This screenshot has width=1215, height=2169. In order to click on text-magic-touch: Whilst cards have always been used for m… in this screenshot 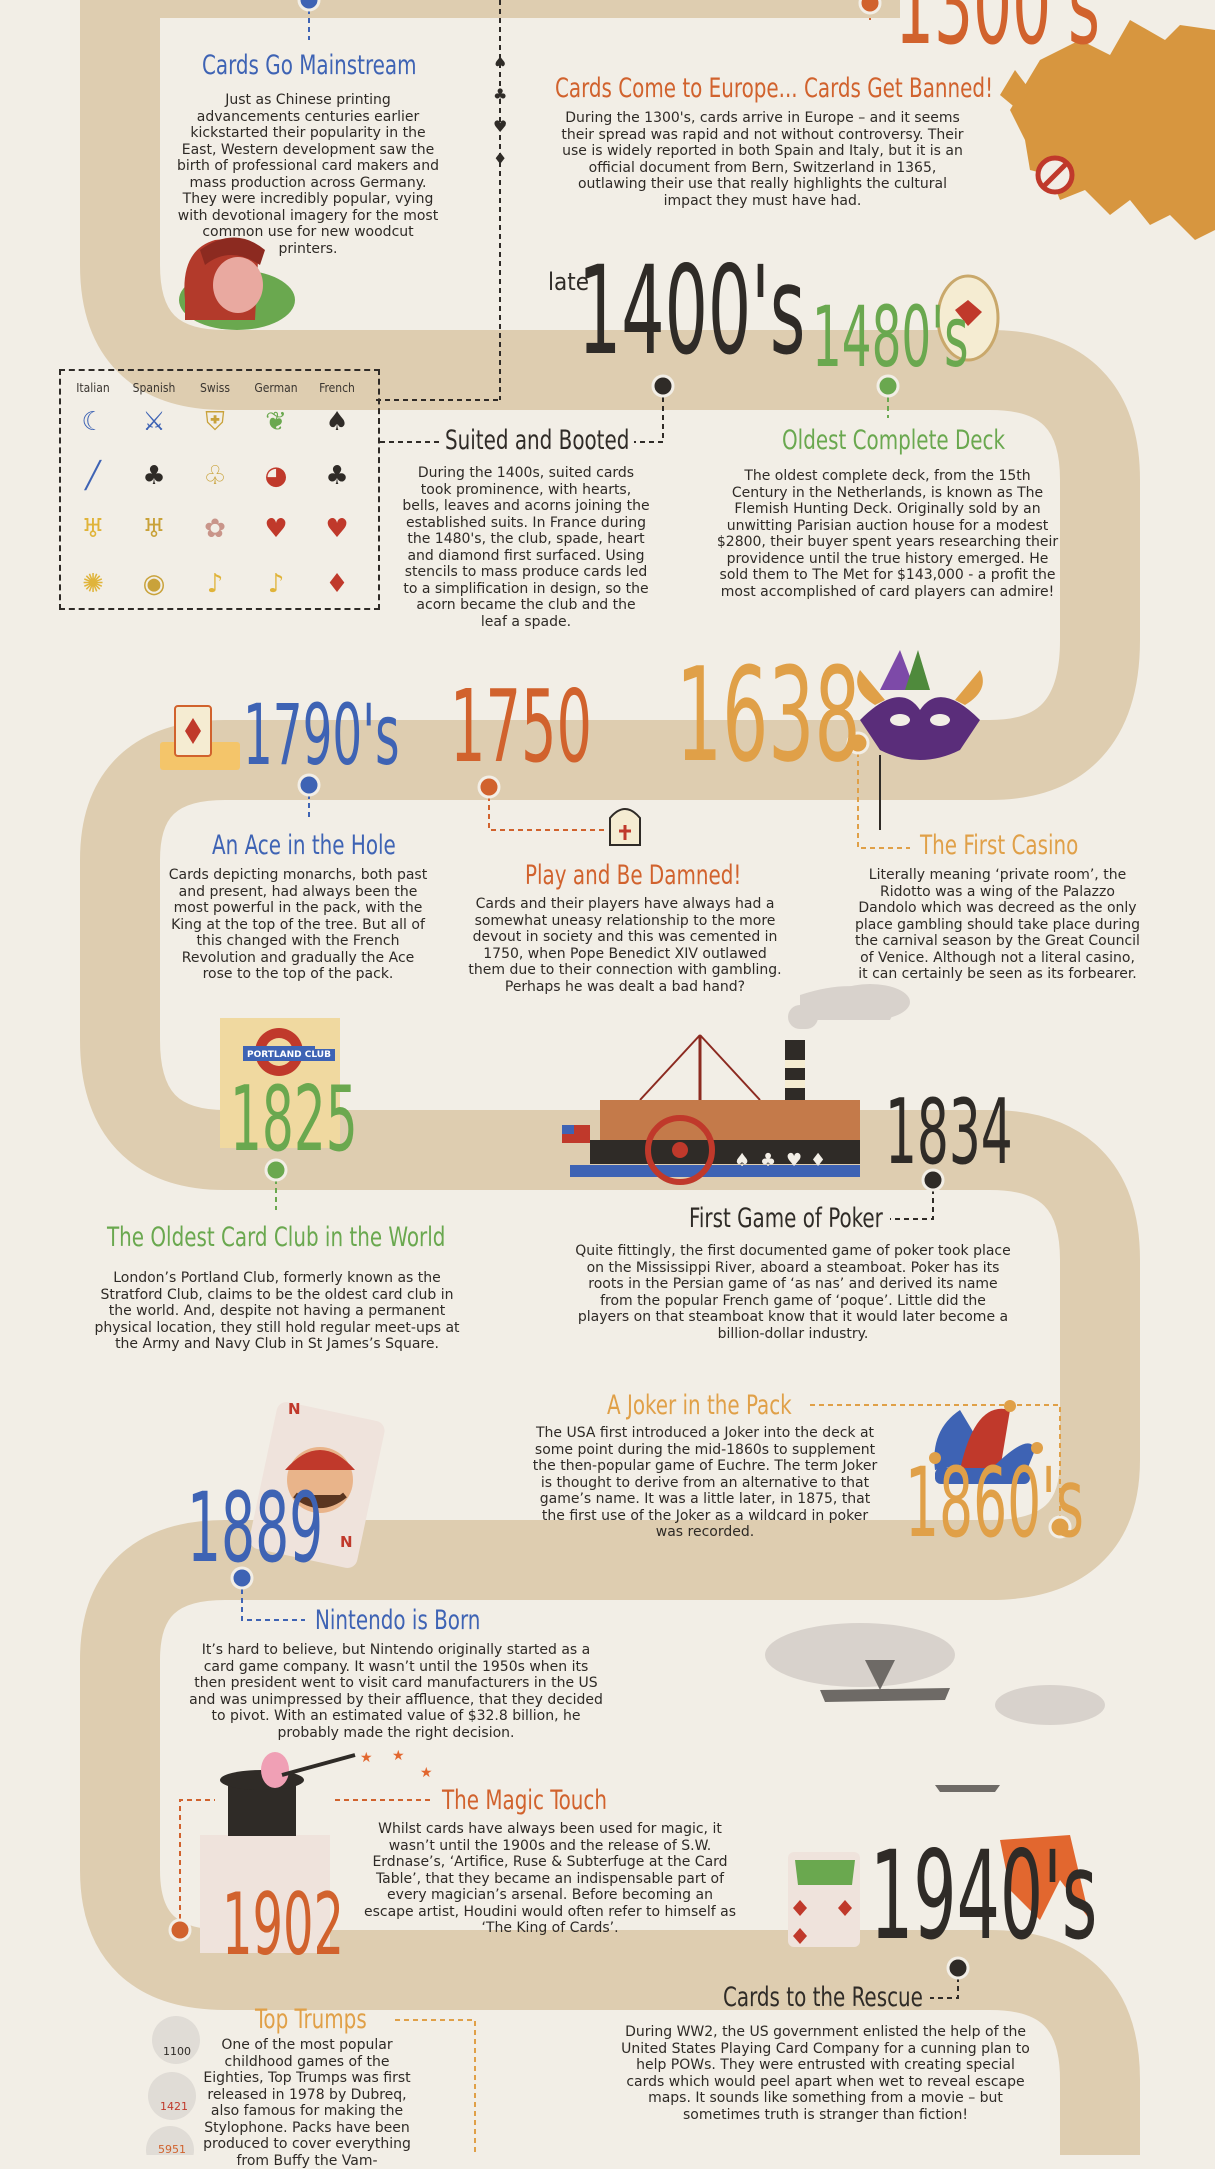, I will do `click(550, 1878)`.